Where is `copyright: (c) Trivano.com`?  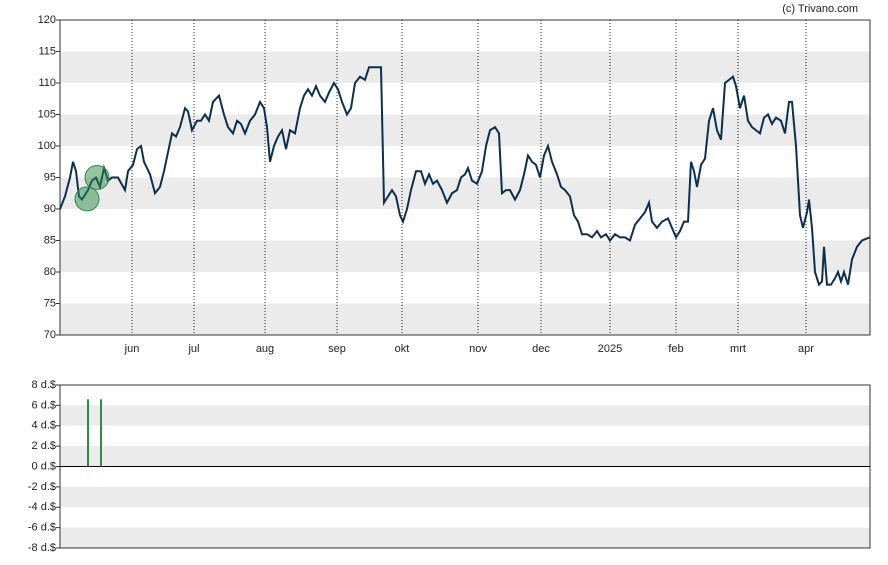
copyright: (c) Trivano.com is located at coordinates (820, 9).